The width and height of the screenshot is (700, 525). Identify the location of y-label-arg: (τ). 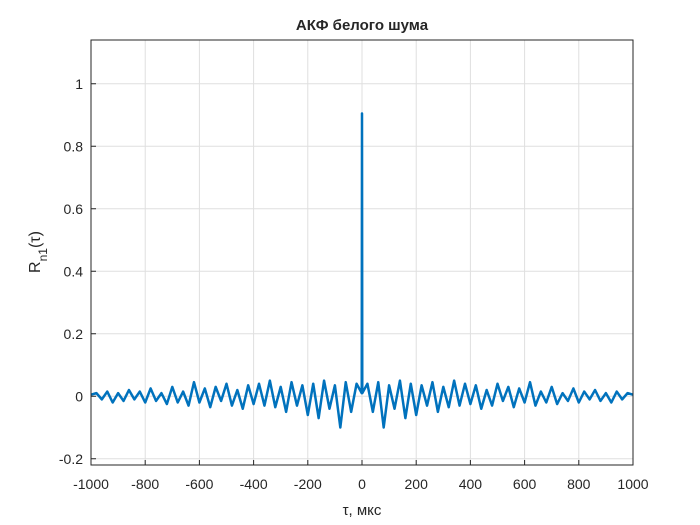
(35, 239).